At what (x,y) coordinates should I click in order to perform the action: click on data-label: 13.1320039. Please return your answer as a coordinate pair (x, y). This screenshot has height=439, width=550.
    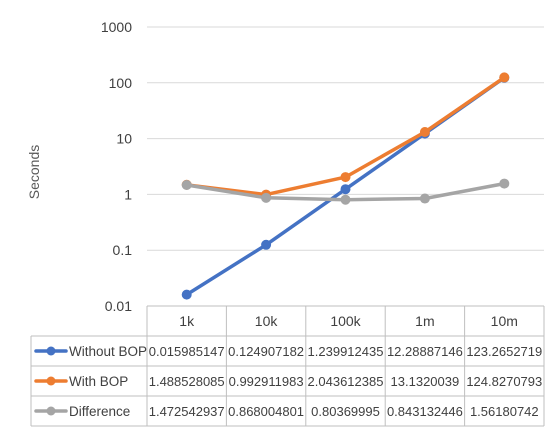
    Looking at the image, I should click on (425, 381).